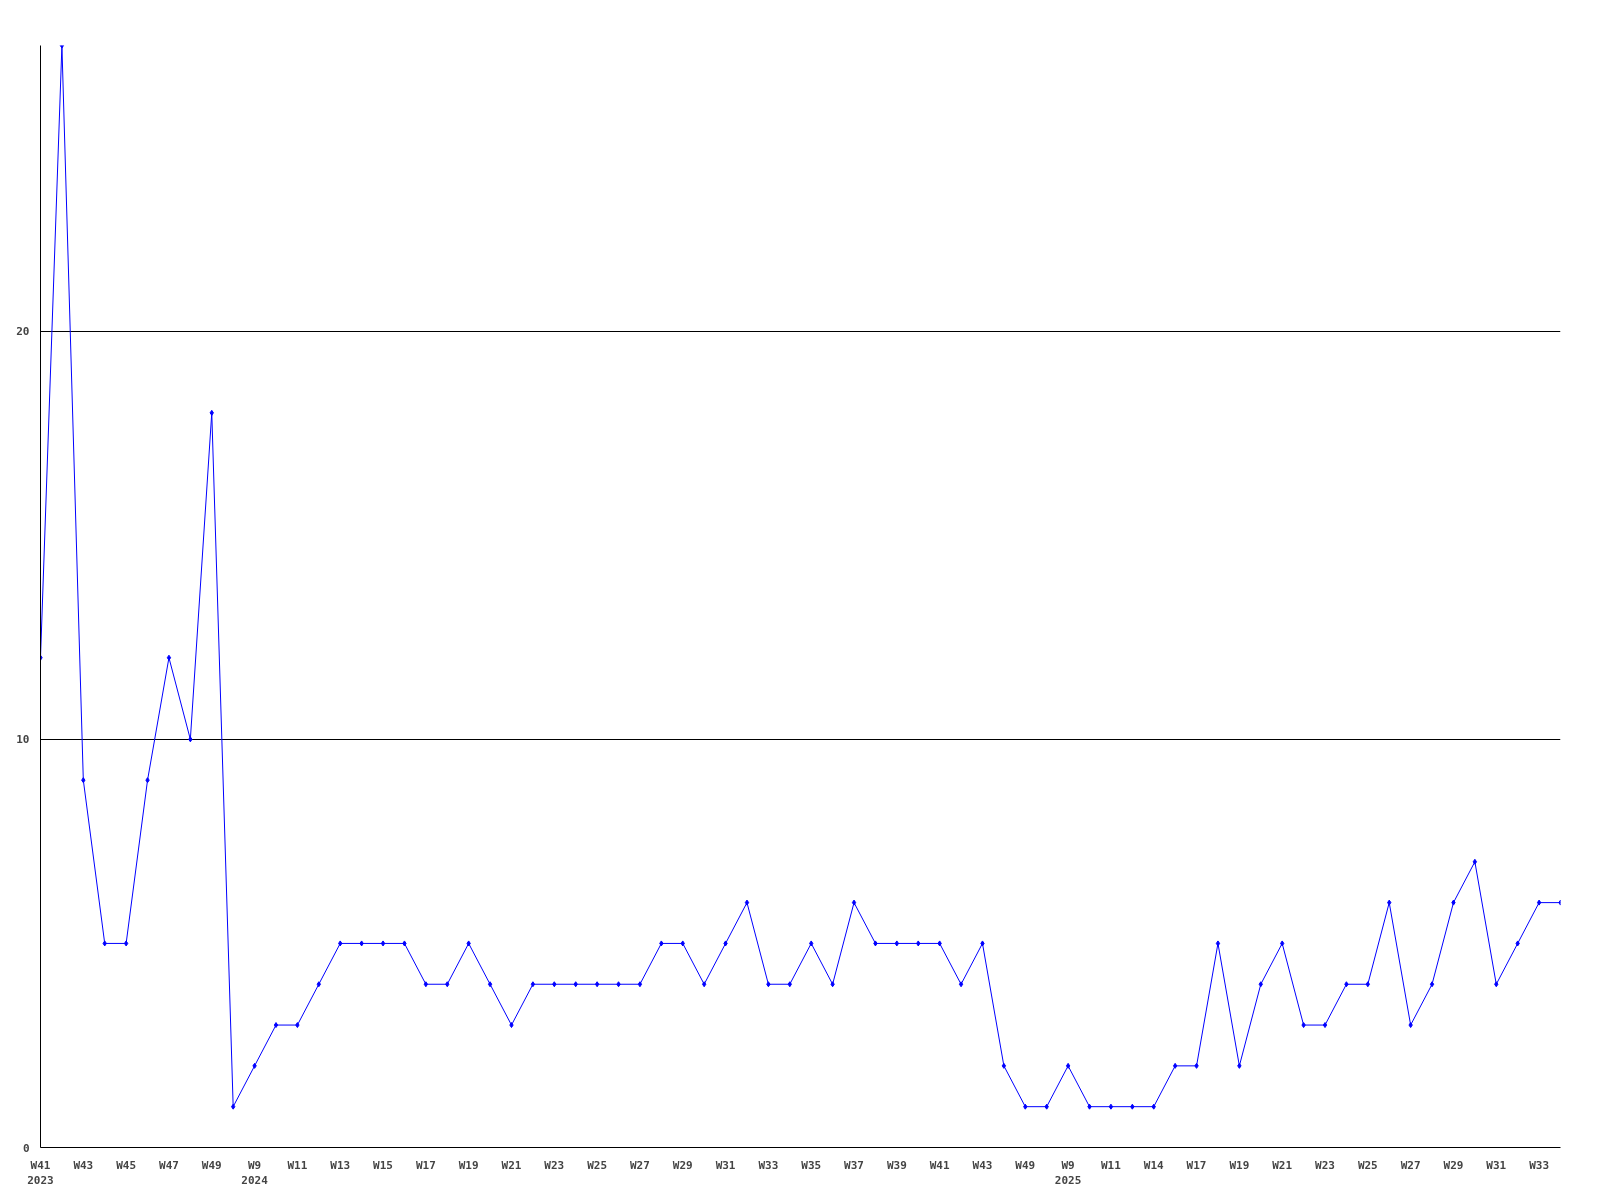  What do you see at coordinates (26, 1148) in the screenshot?
I see `y-tick-label: 0` at bounding box center [26, 1148].